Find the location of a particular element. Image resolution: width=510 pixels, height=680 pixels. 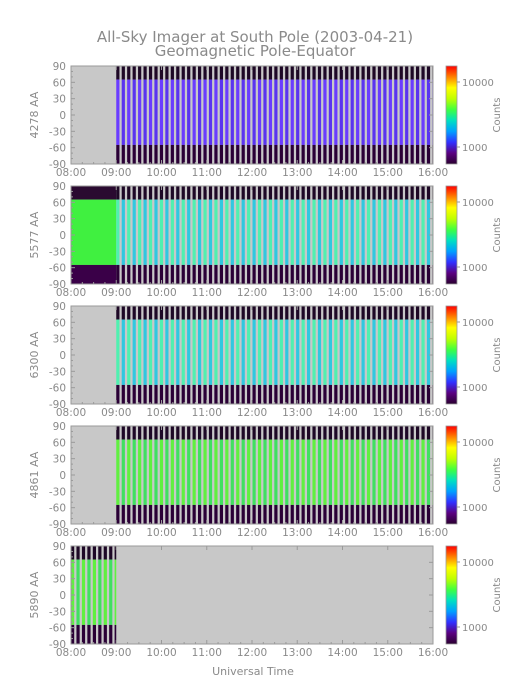

panel-ylabel: 5577 AA is located at coordinates (34, 234).